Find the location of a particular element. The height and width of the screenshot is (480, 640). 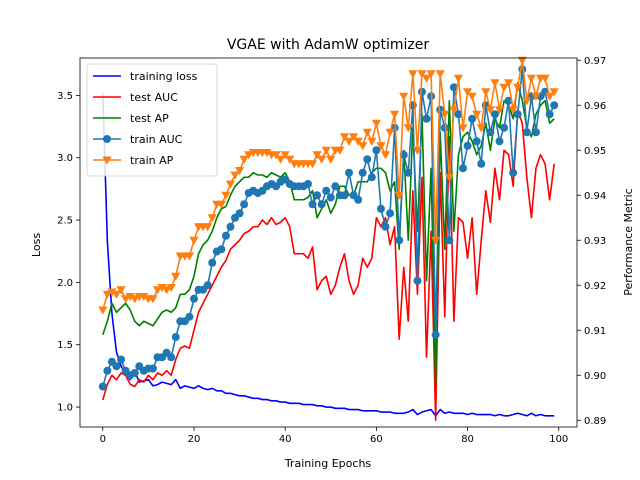

legend-entry-train-ap: train AP is located at coordinates (133, 160).